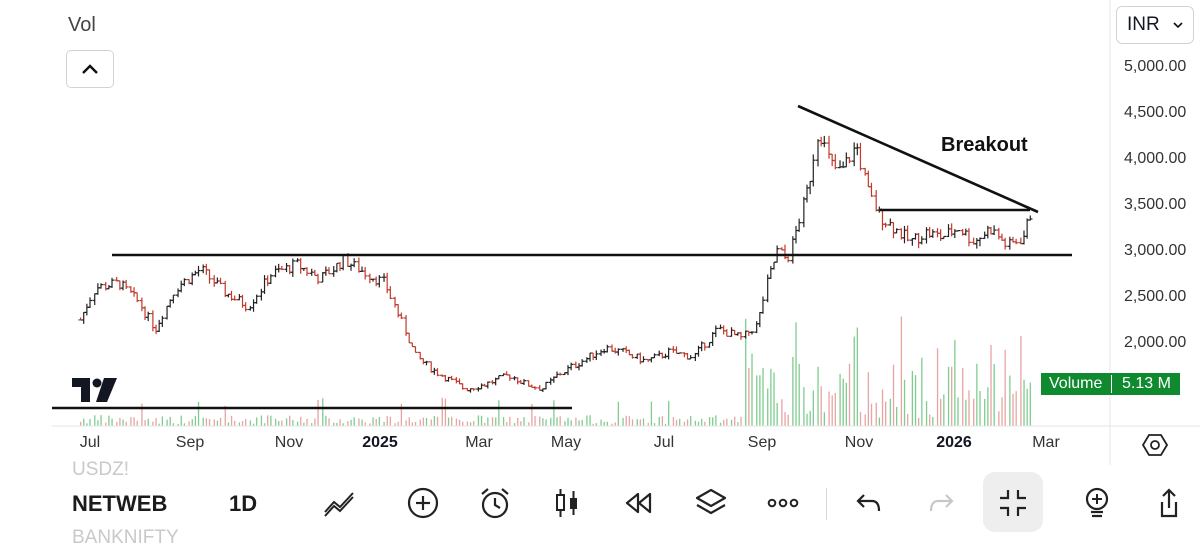  Describe the element at coordinates (495, 503) in the screenshot. I see `alert-icon` at that location.